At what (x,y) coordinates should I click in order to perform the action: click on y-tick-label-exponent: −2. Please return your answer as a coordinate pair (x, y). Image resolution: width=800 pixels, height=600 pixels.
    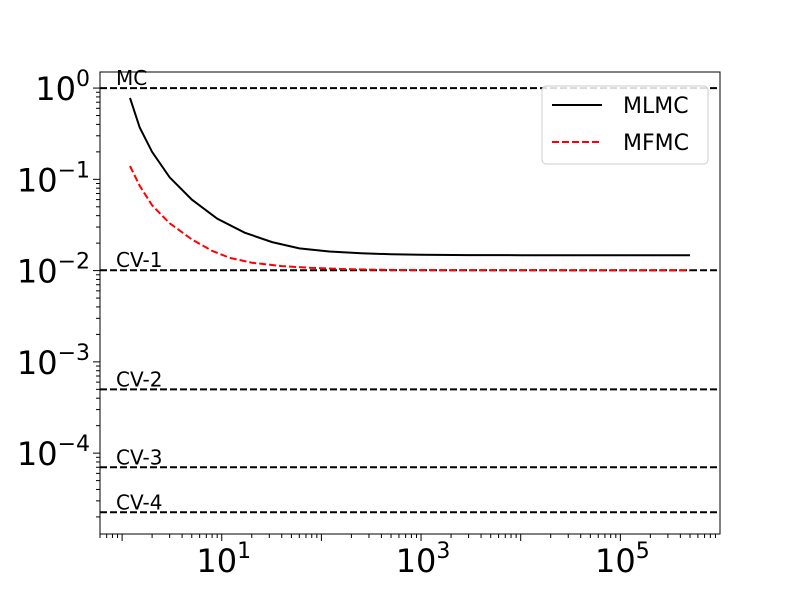
    Looking at the image, I should click on (74, 262).